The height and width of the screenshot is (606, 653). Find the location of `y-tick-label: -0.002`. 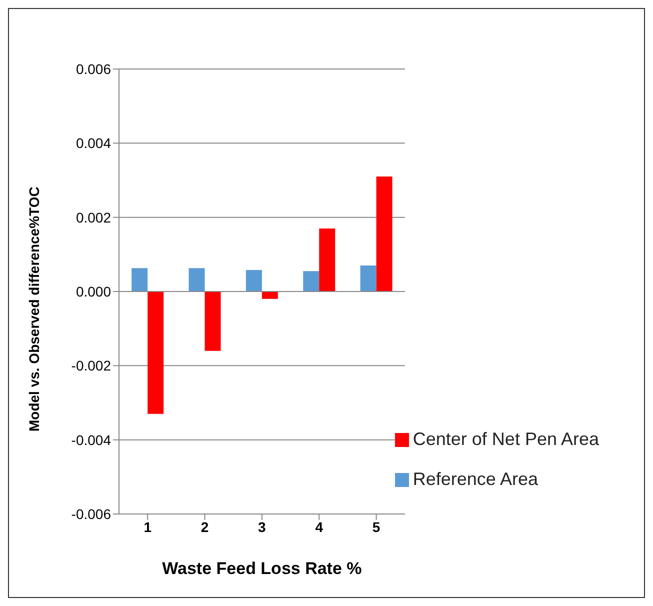

y-tick-label: -0.002 is located at coordinates (91, 366).